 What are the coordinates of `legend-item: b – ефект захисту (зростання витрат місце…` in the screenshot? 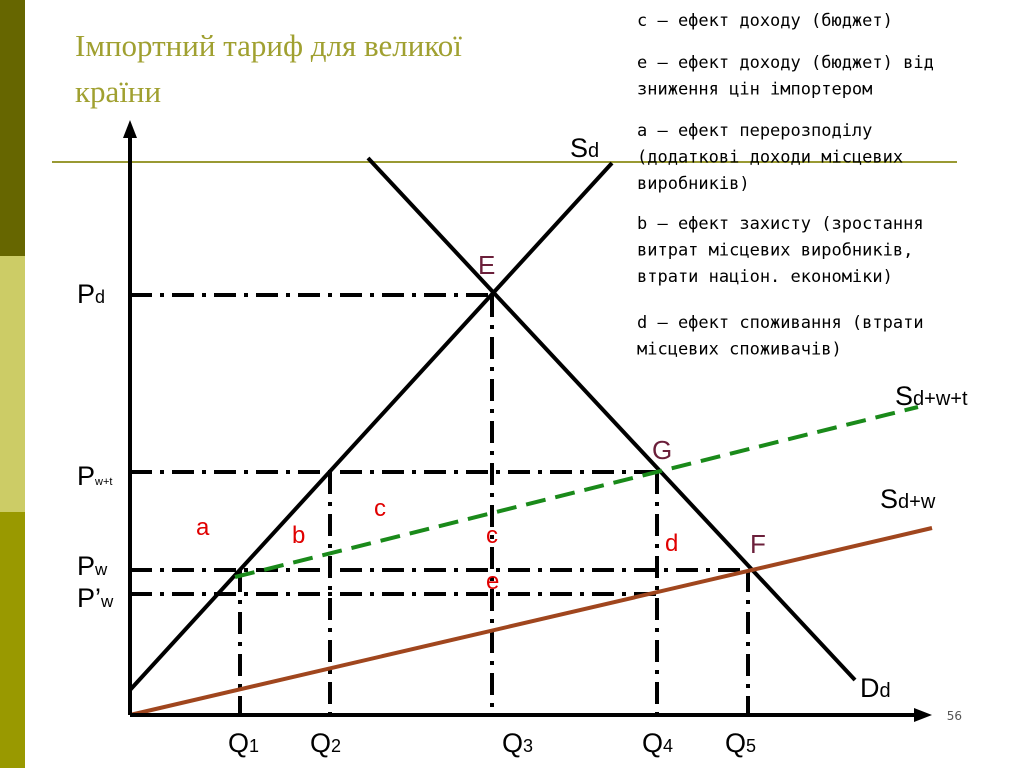 It's located at (780, 250).